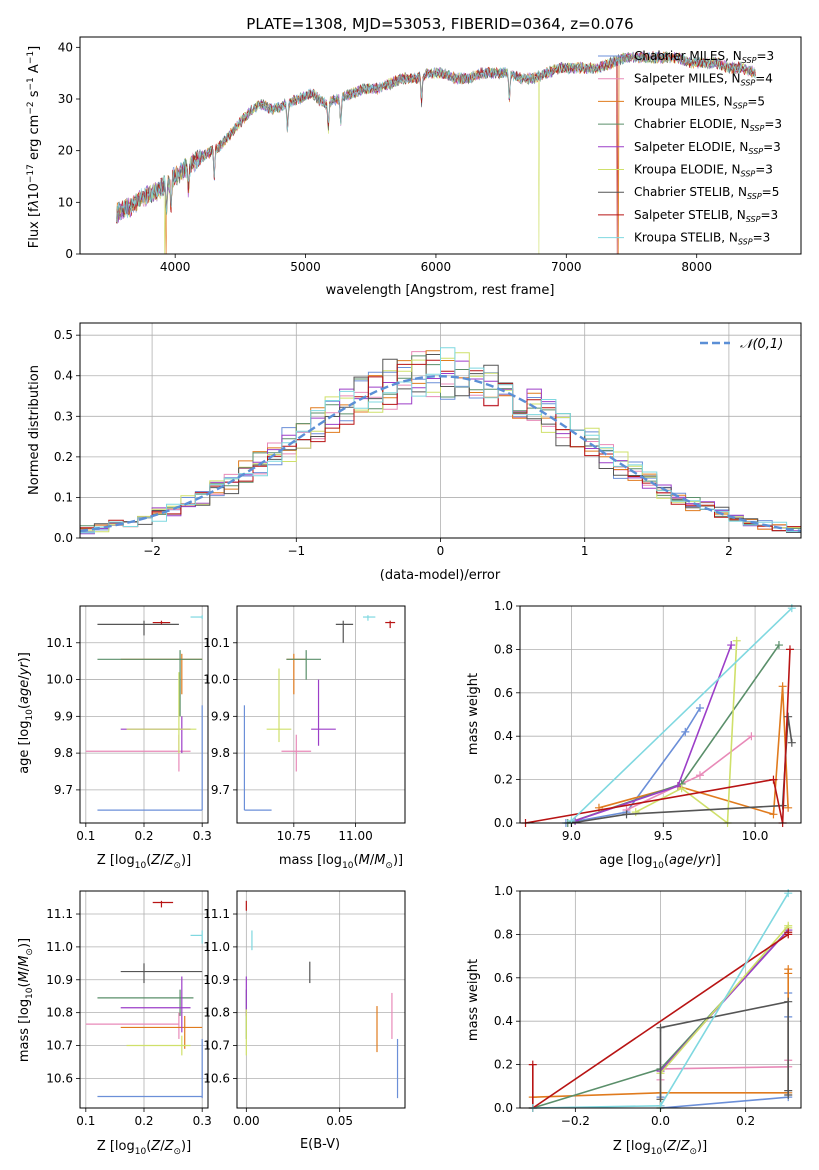  What do you see at coordinates (441, 551) in the screenshot?
I see `x-tick-label: 0` at bounding box center [441, 551].